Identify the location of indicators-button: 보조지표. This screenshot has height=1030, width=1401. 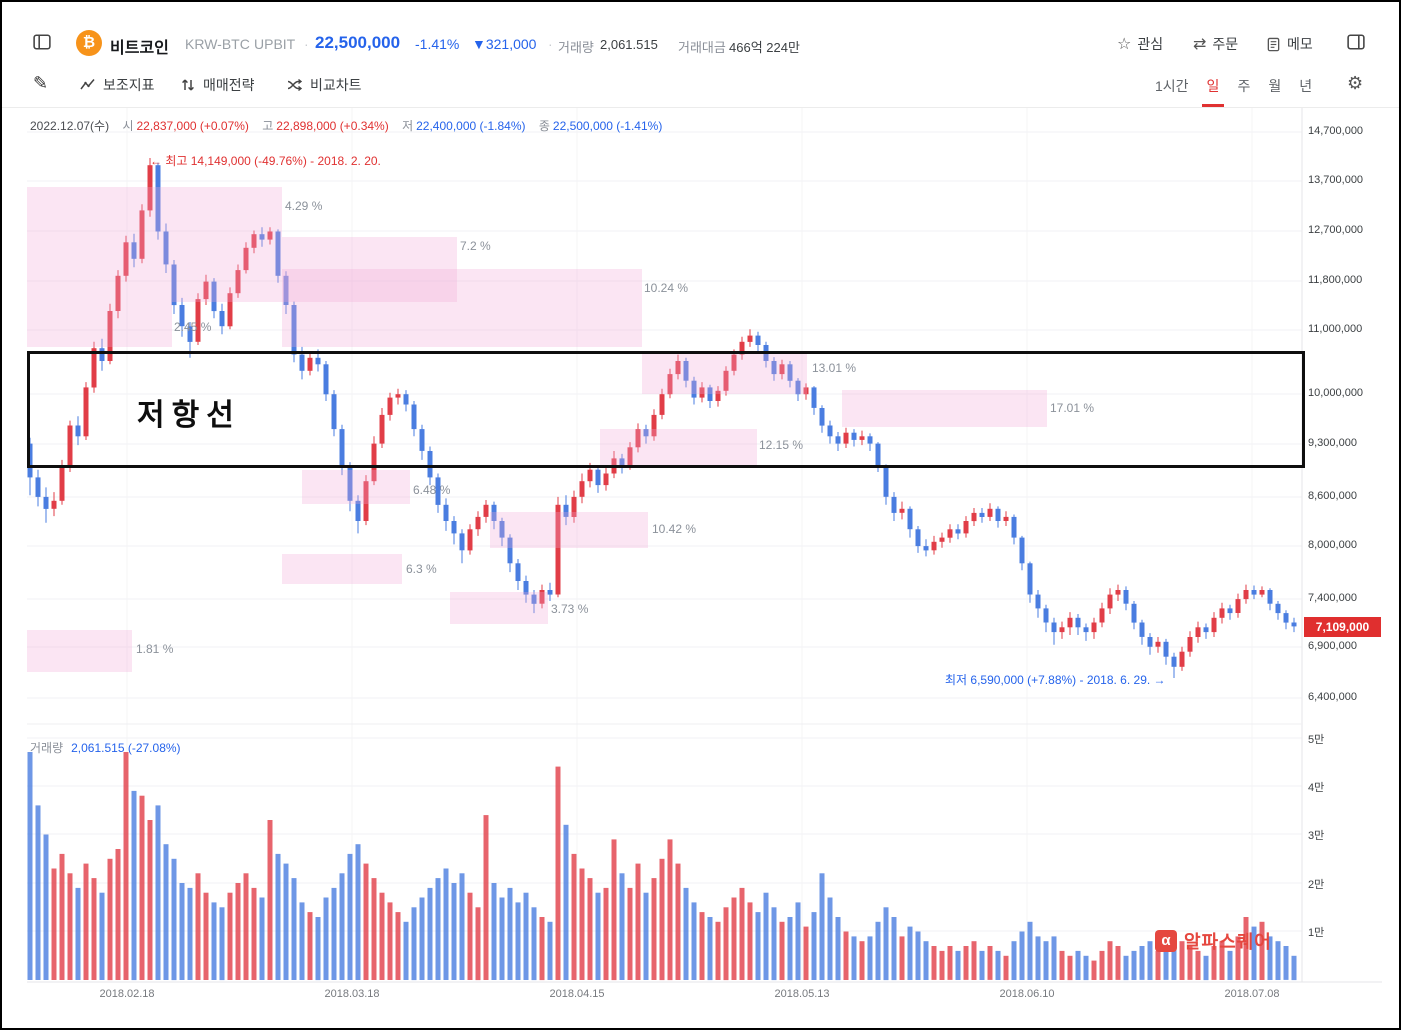
(117, 85).